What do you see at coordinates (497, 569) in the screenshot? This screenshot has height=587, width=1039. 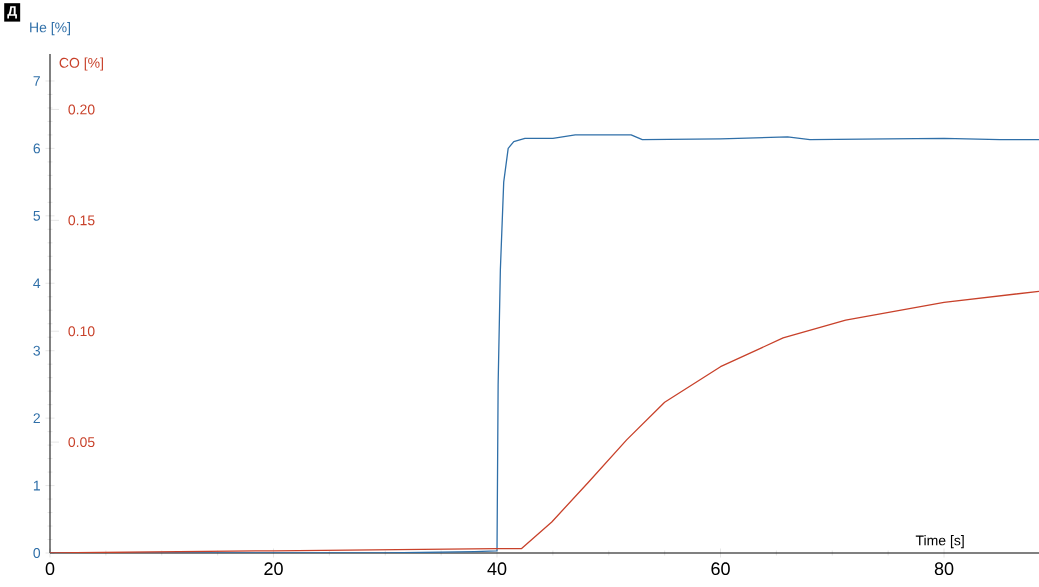 I see `x-tick-label: 40` at bounding box center [497, 569].